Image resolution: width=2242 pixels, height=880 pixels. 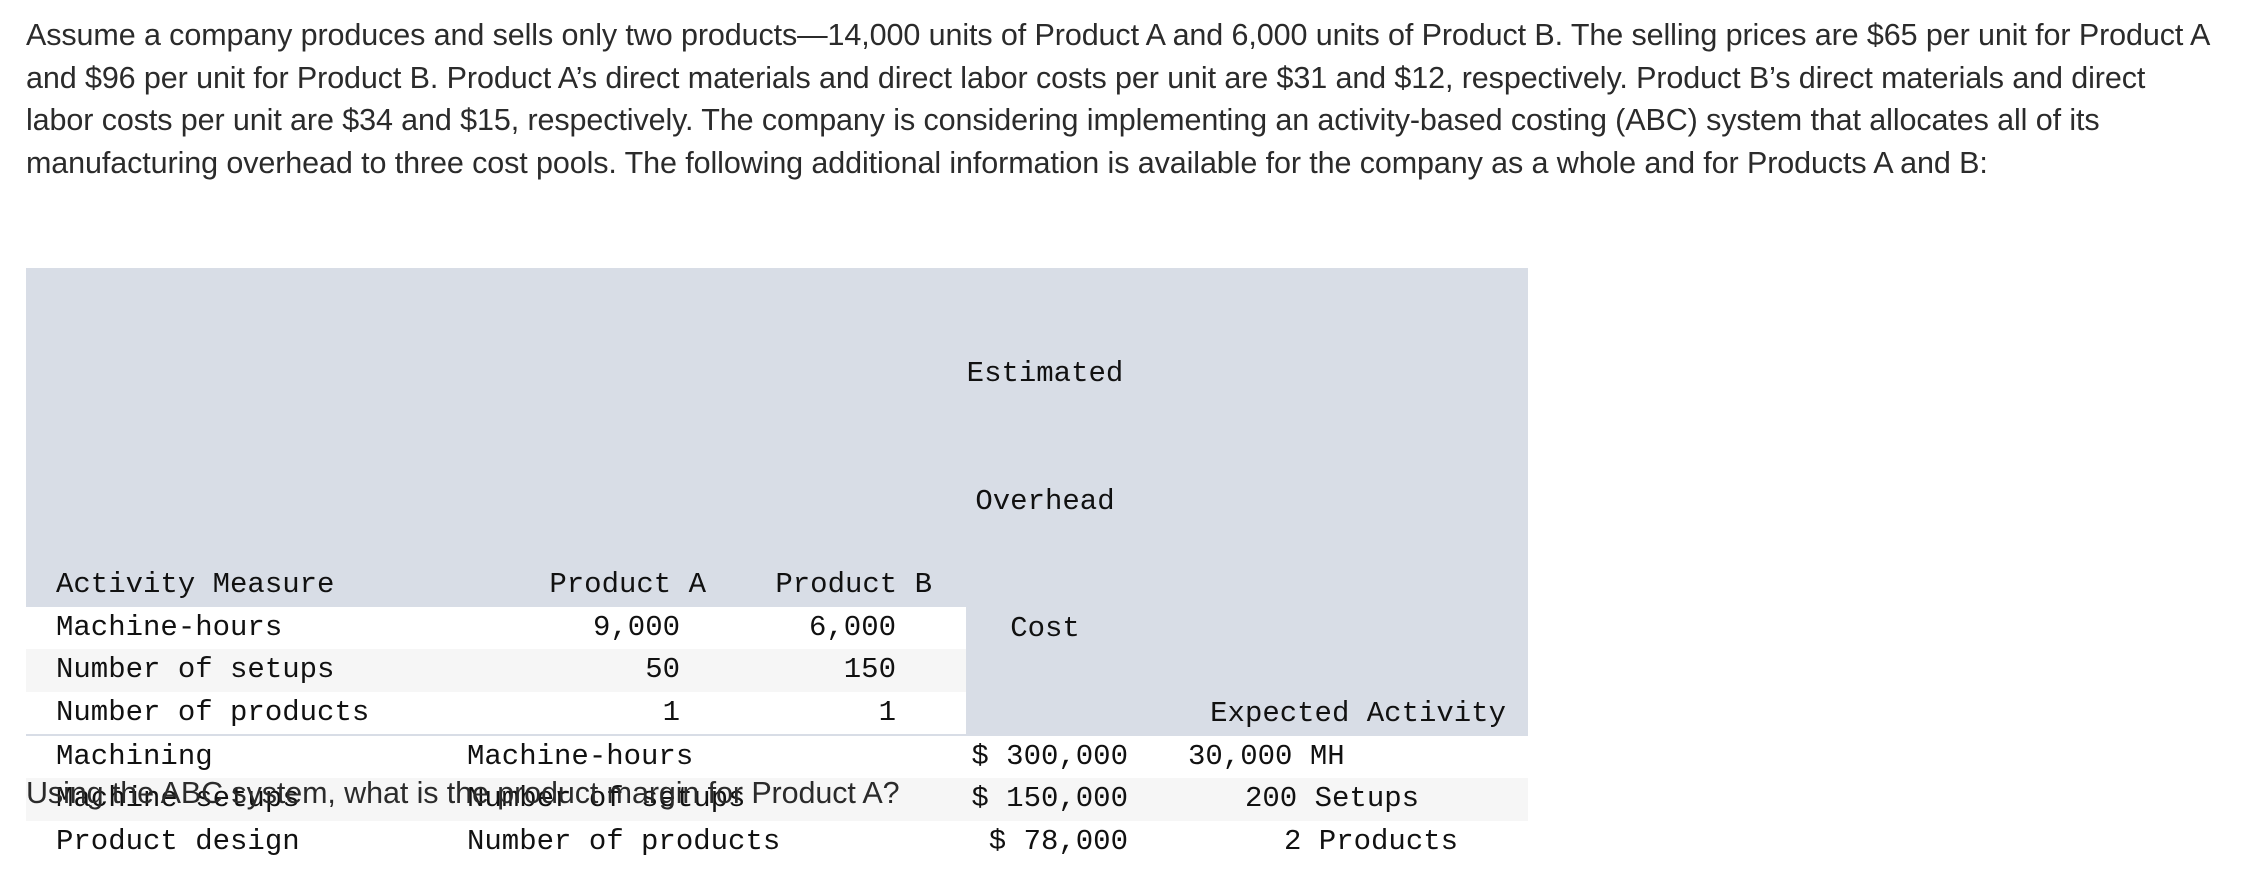 I want to click on cell-activity: 200 Setups, so click(x=1332, y=798).